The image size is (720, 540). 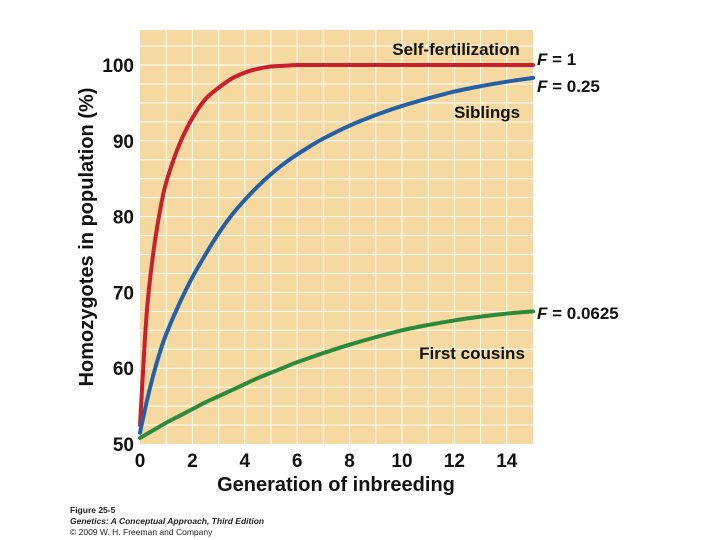 I want to click on y-tick-label: 80, so click(x=123, y=218).